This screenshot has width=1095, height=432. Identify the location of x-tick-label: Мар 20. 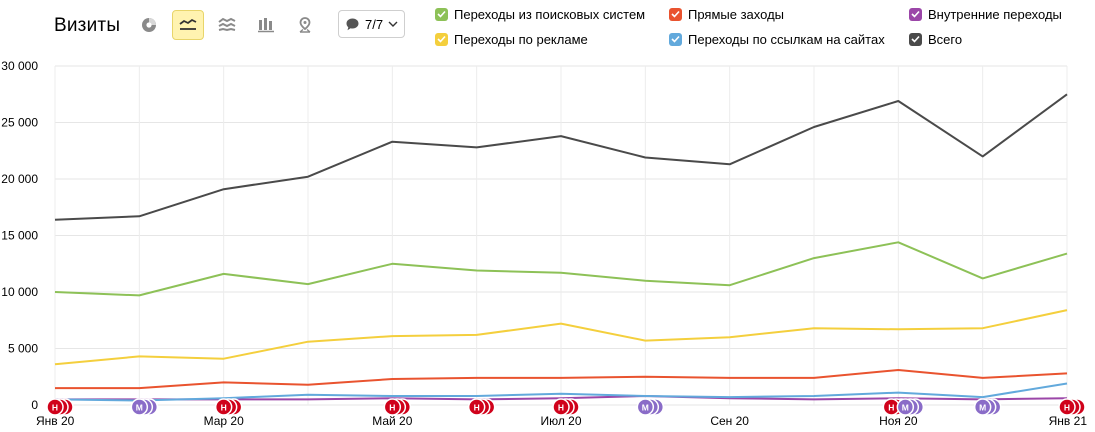
(224, 421).